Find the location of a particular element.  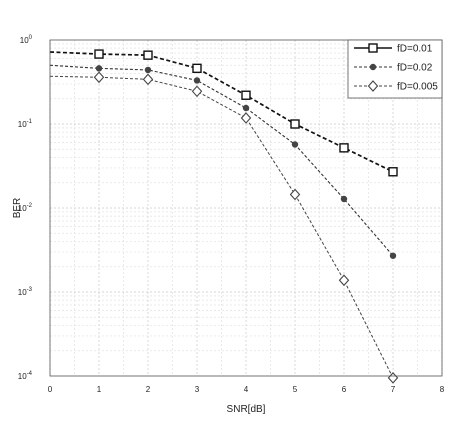

legend-label: fD=0.01 is located at coordinates (415, 49).